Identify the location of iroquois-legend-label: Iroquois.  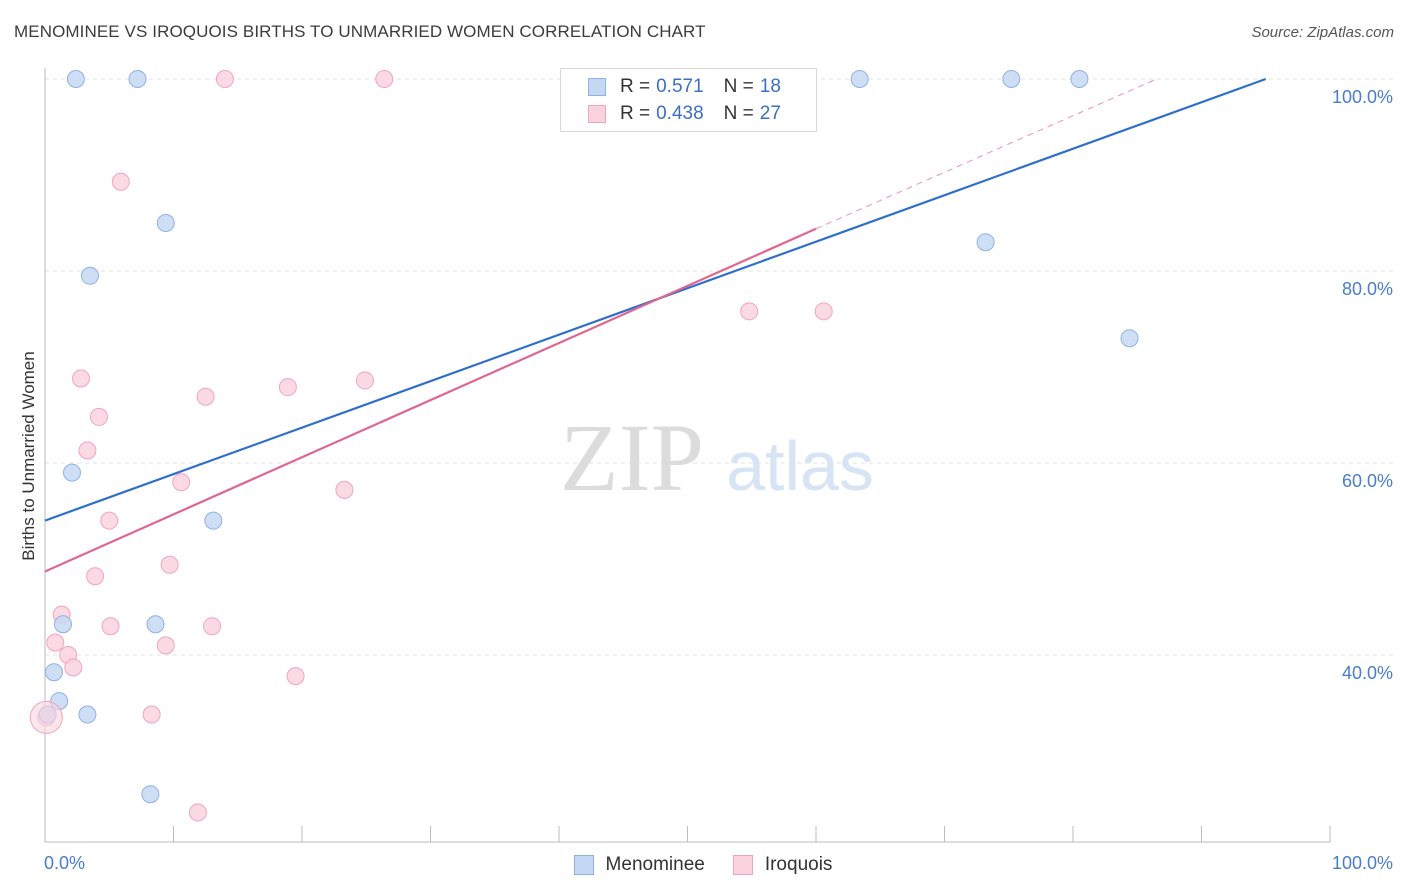
(798, 864).